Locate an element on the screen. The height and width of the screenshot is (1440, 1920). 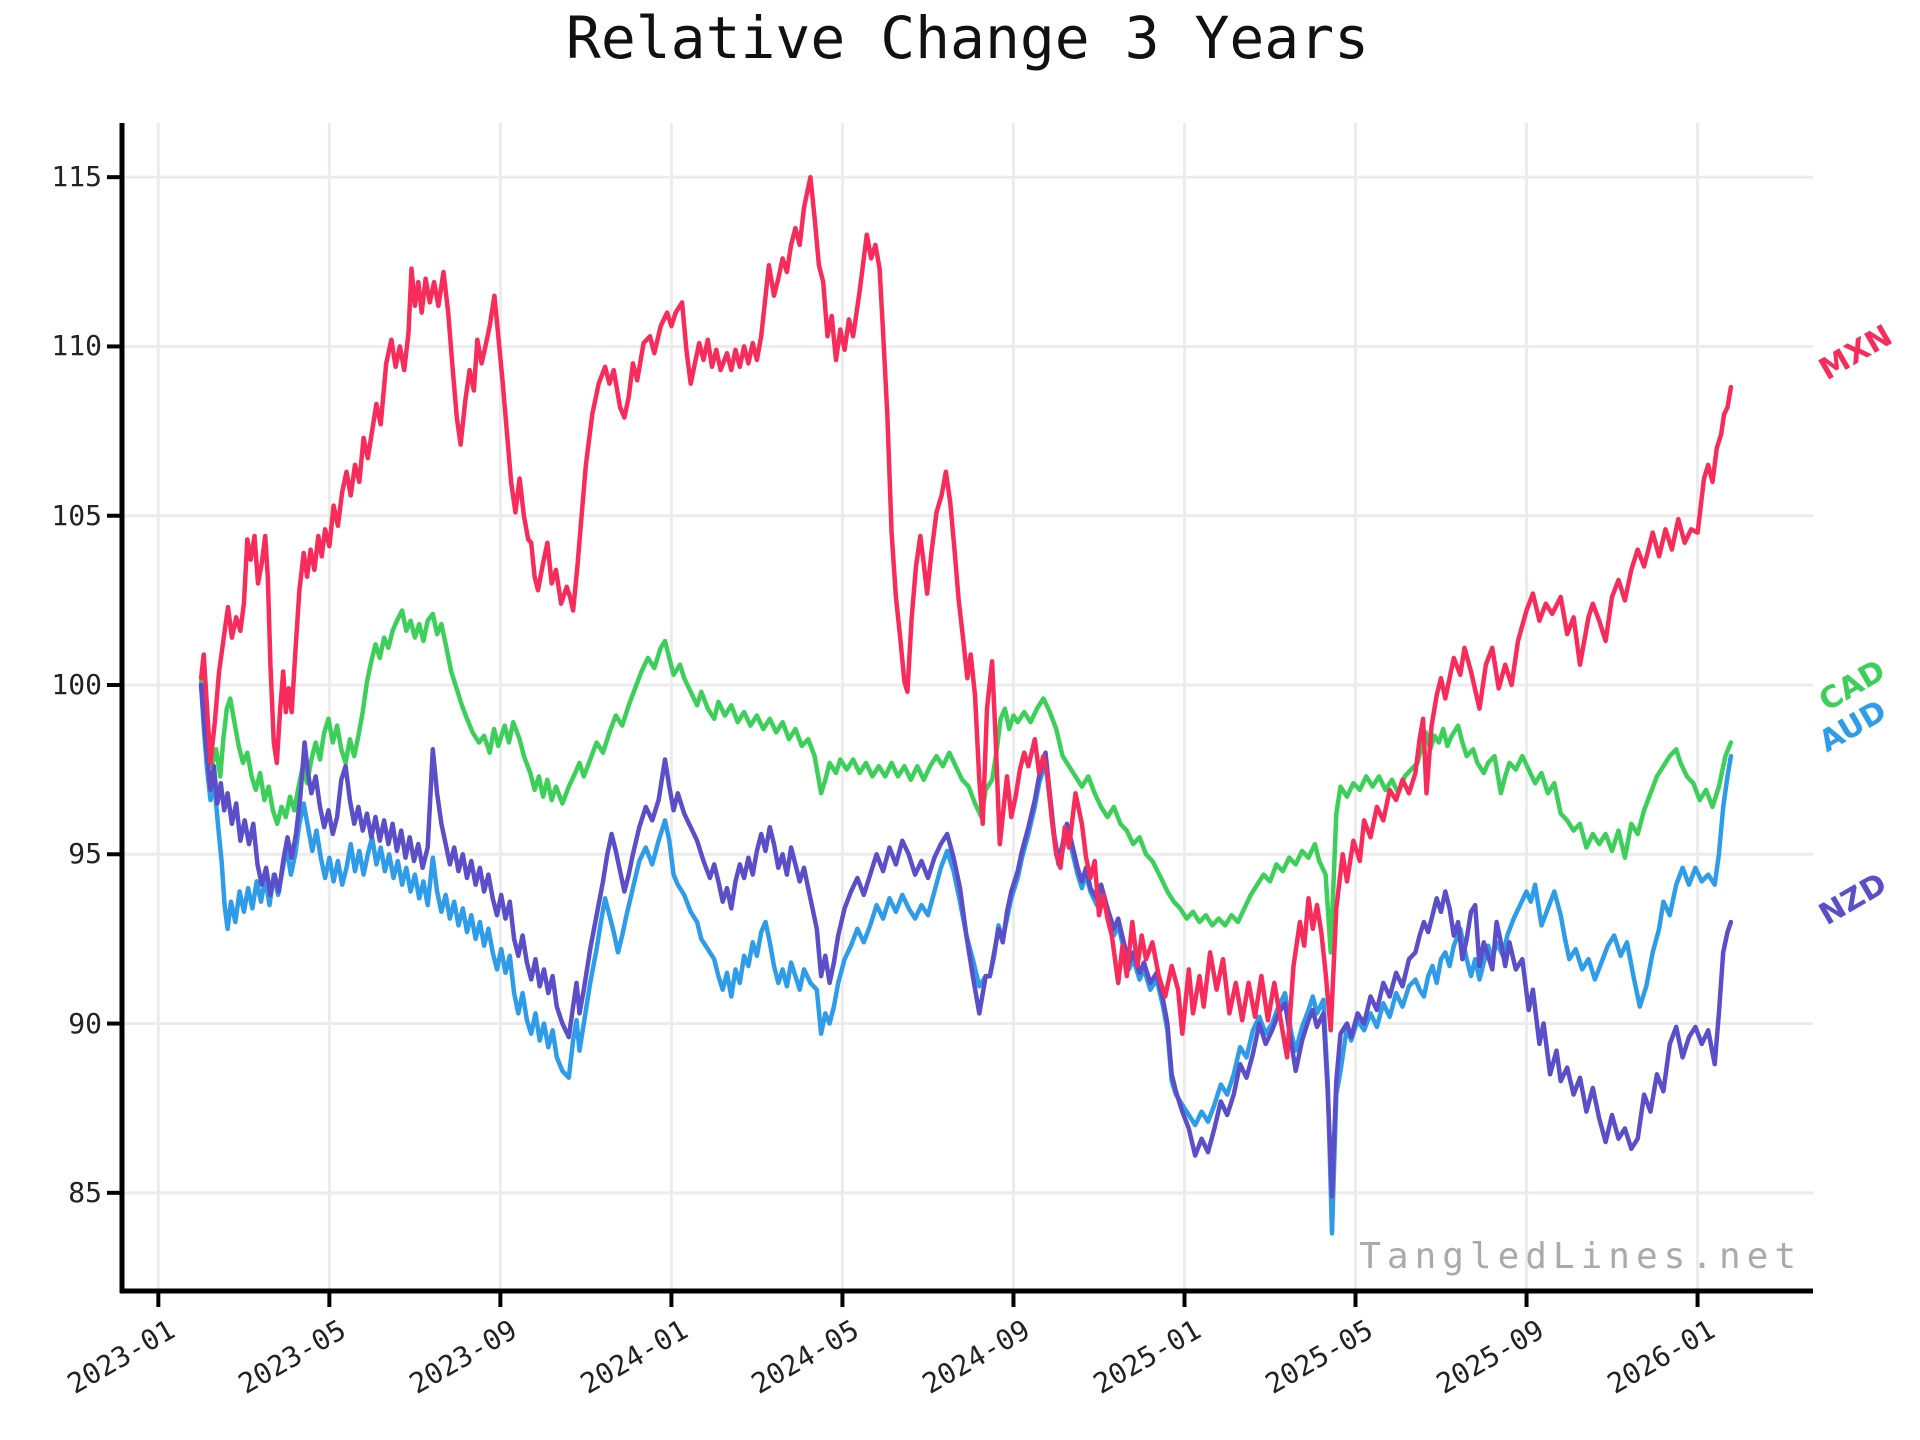
y-tick-label: 95 is located at coordinates (85, 854).